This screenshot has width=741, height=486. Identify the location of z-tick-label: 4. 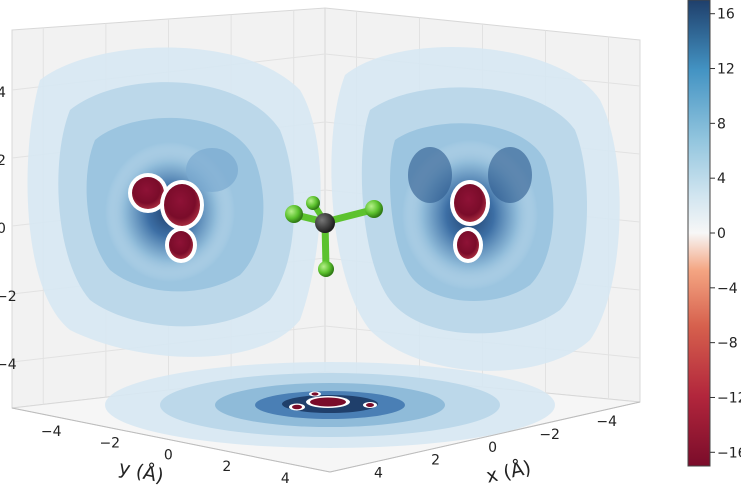
(3, 93).